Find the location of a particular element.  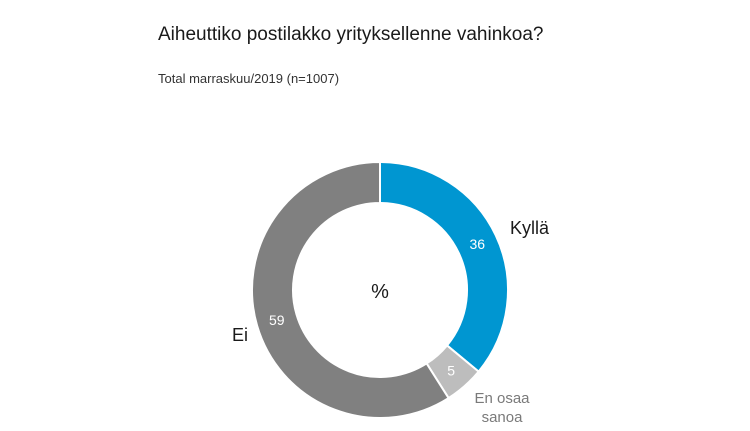

value-label-2: 5 is located at coordinates (451, 371).